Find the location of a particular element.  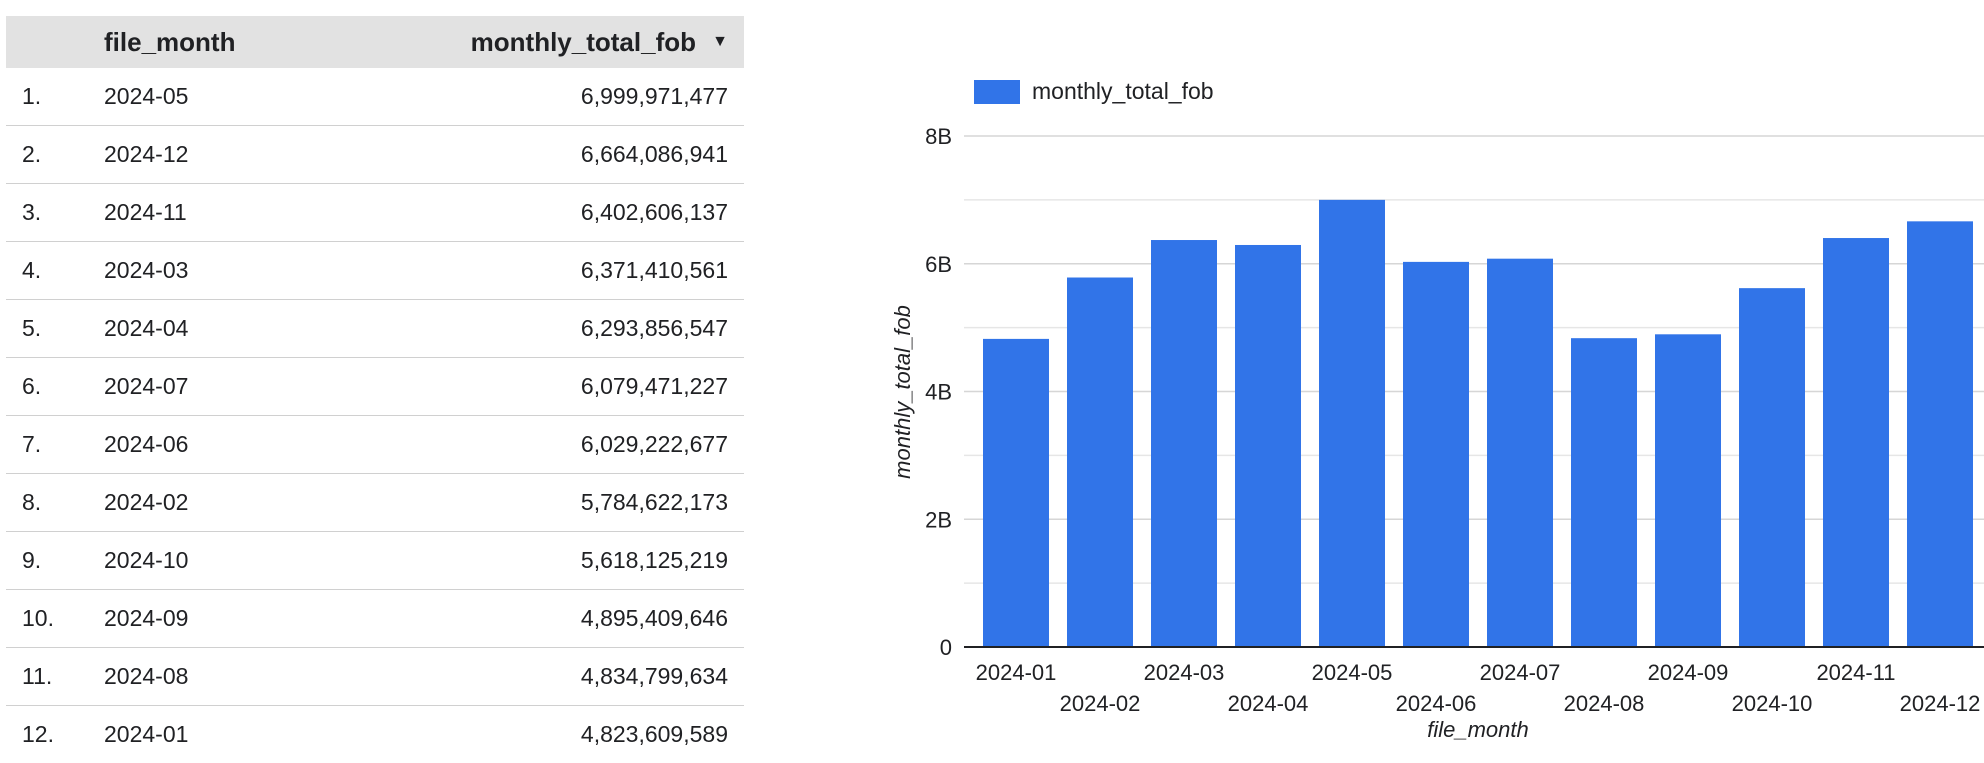

y-tick-label: 4B is located at coordinates (938, 392).